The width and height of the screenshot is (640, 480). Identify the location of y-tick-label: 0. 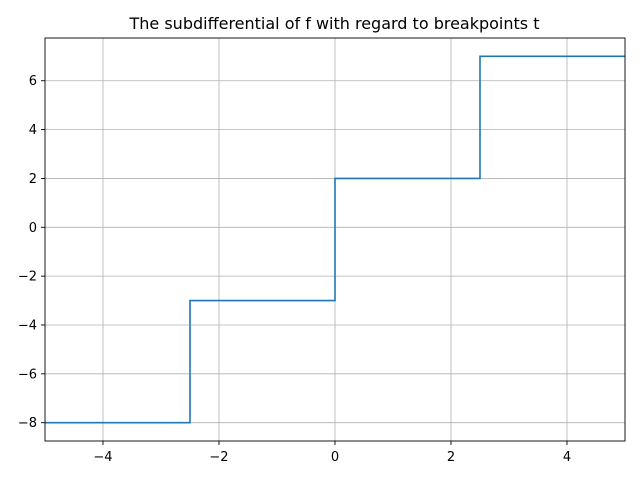
(33, 228).